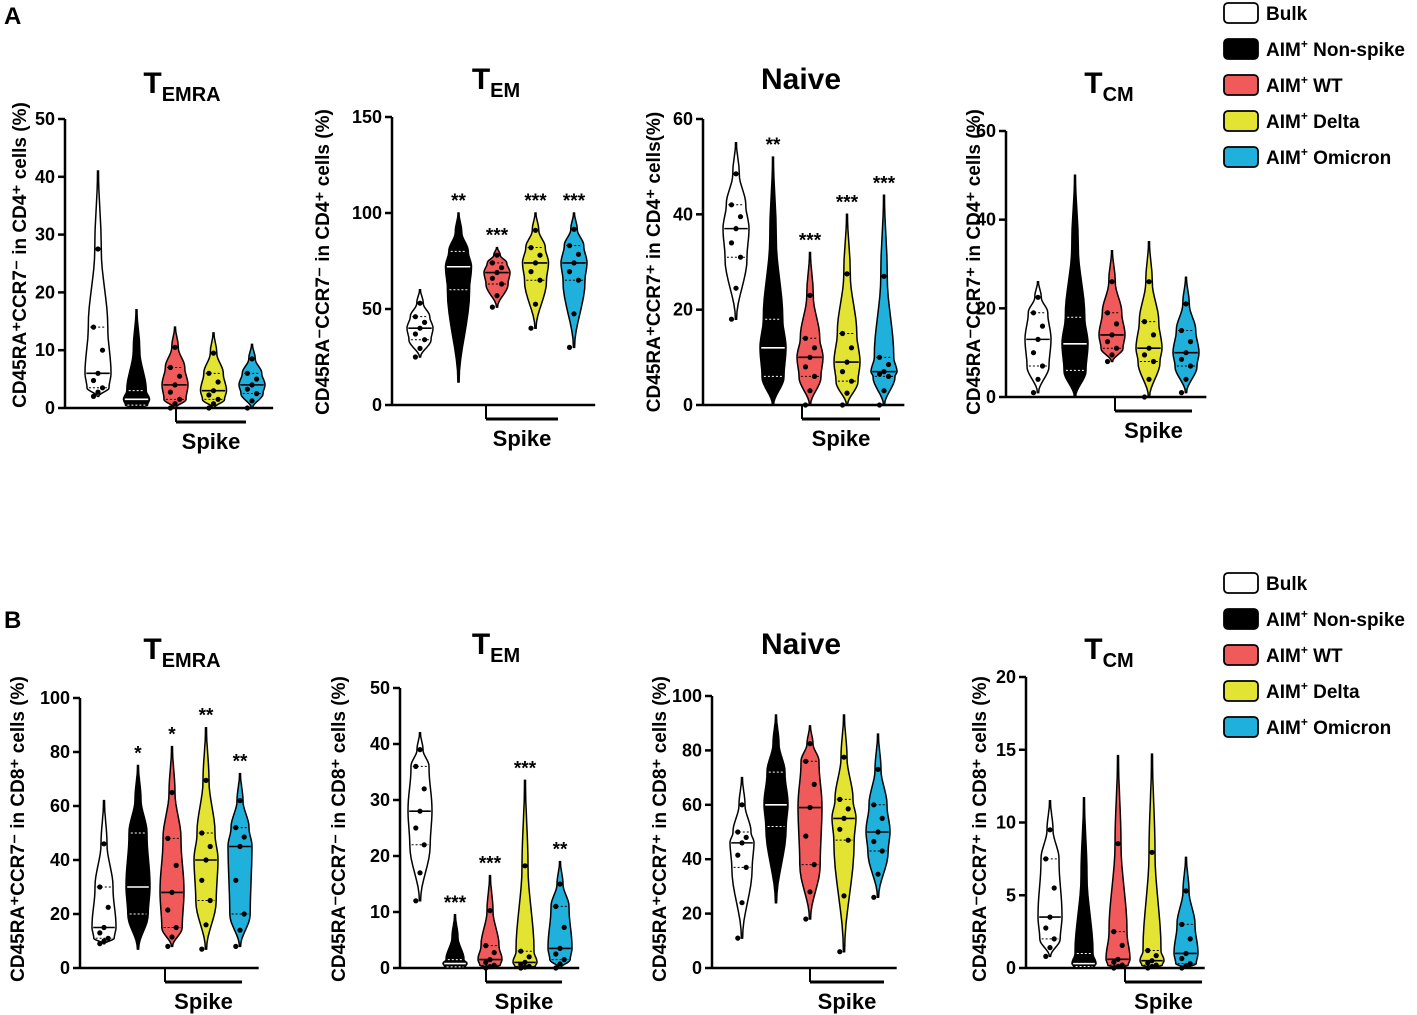  Describe the element at coordinates (1313, 691) in the screenshot. I see `legend-label: AIM+ Delta` at that location.